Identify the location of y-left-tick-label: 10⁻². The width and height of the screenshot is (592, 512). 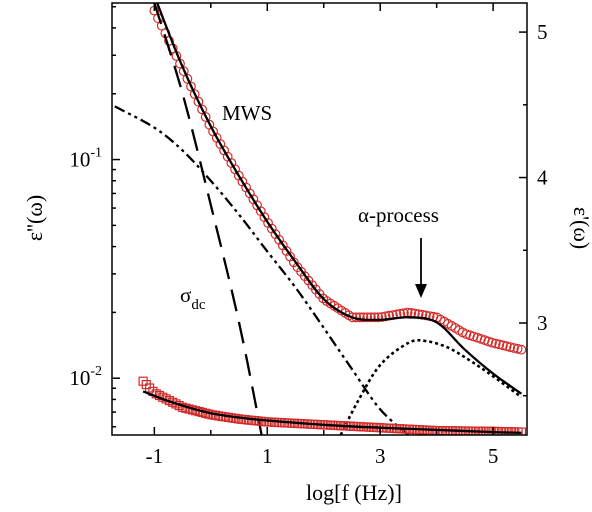
(85, 377).